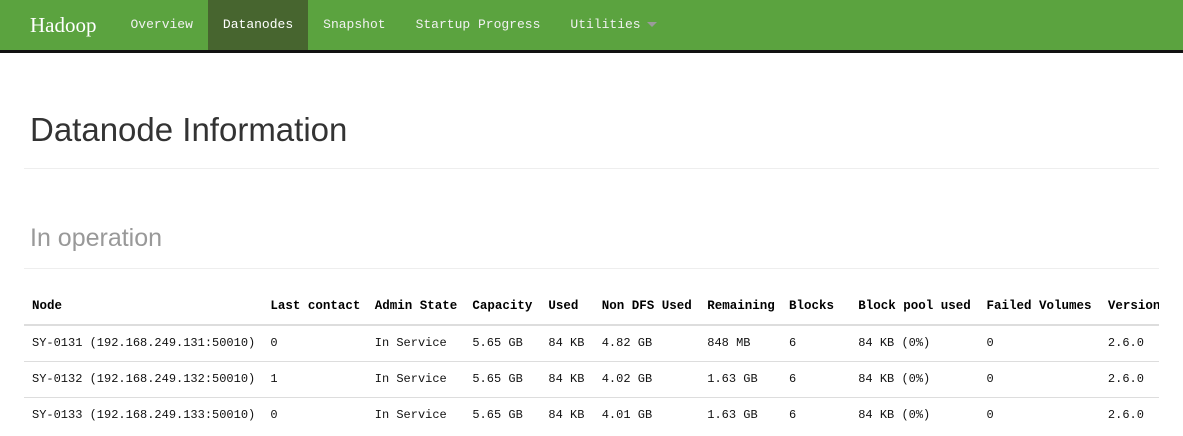 Image resolution: width=1183 pixels, height=436 pixels. I want to click on tab-label: Snapshot, so click(354, 24).